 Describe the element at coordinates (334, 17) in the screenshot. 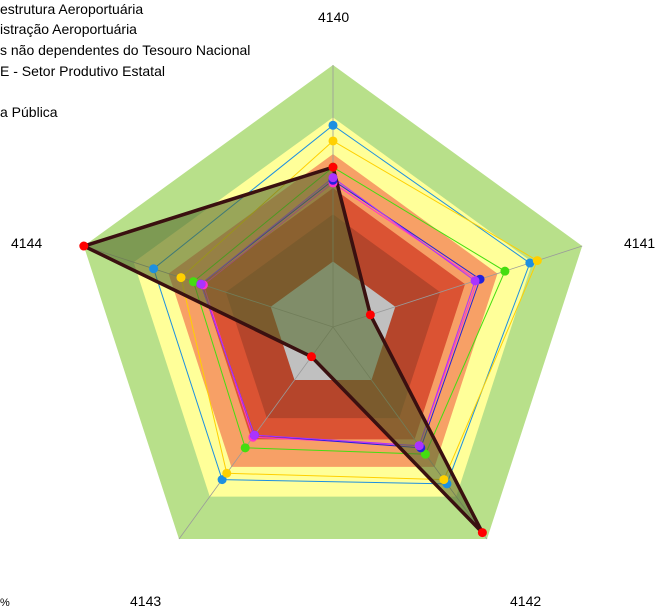

I see `axis-label-4140: 4140` at that location.